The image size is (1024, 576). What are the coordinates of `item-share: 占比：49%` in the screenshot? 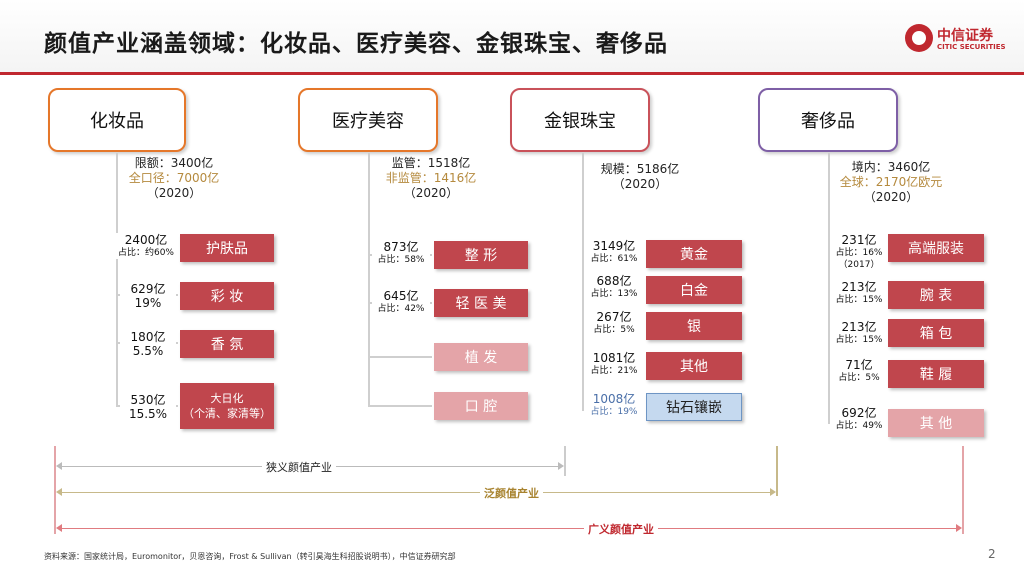 It's located at (859, 426).